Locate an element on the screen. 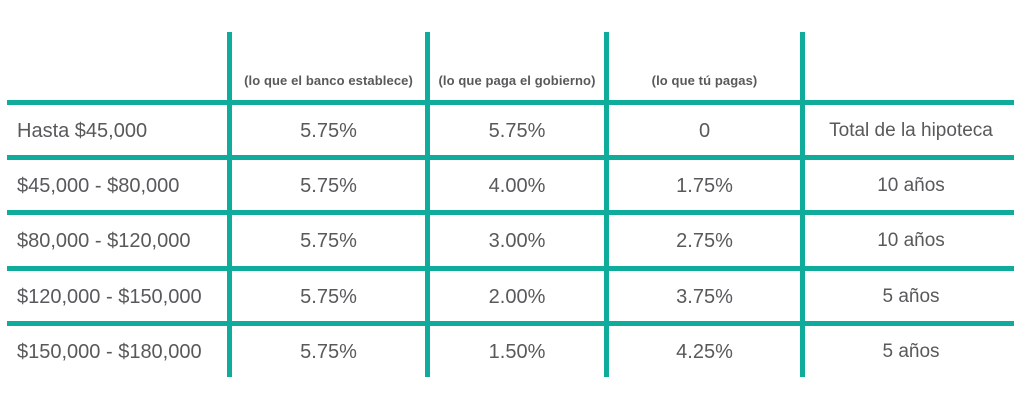  row-label: $80,000 - $120,000 is located at coordinates (104, 240).